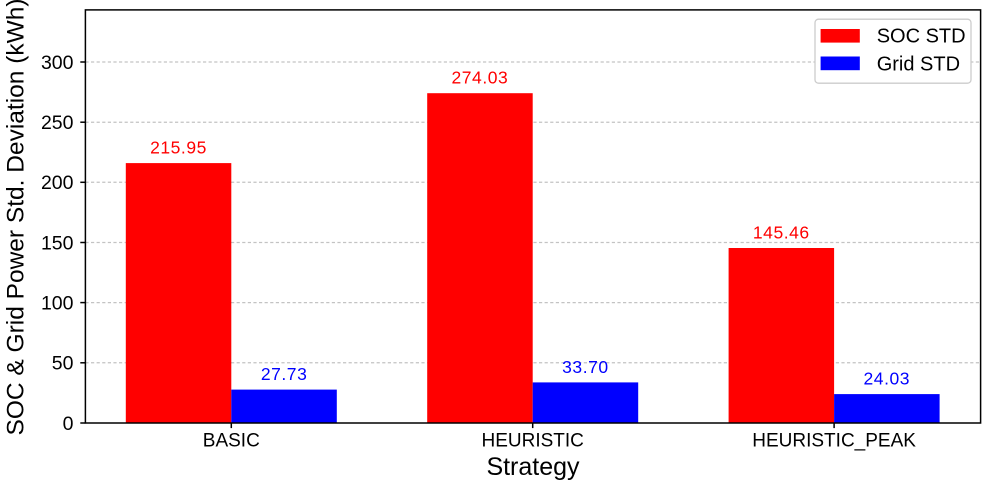 The height and width of the screenshot is (490, 989). What do you see at coordinates (887, 379) in the screenshot?
I see `svg-text: 24.03` at bounding box center [887, 379].